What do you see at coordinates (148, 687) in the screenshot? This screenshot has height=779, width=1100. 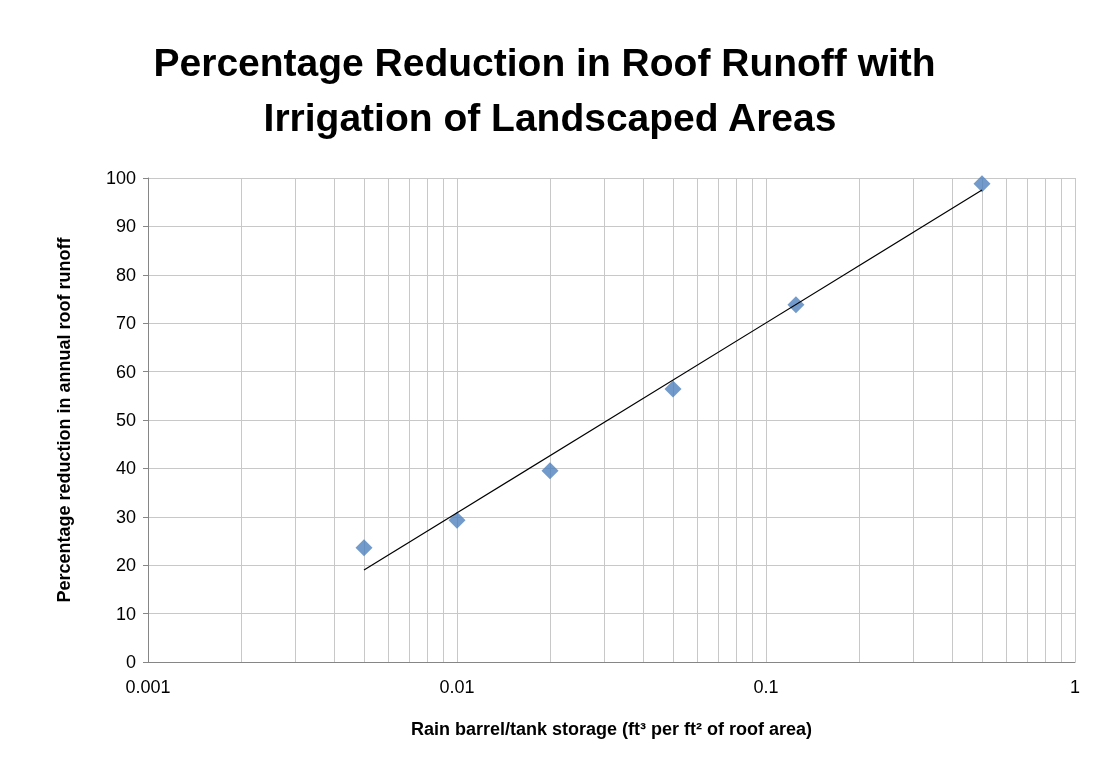 I see `x-tick-label: 0.001` at bounding box center [148, 687].